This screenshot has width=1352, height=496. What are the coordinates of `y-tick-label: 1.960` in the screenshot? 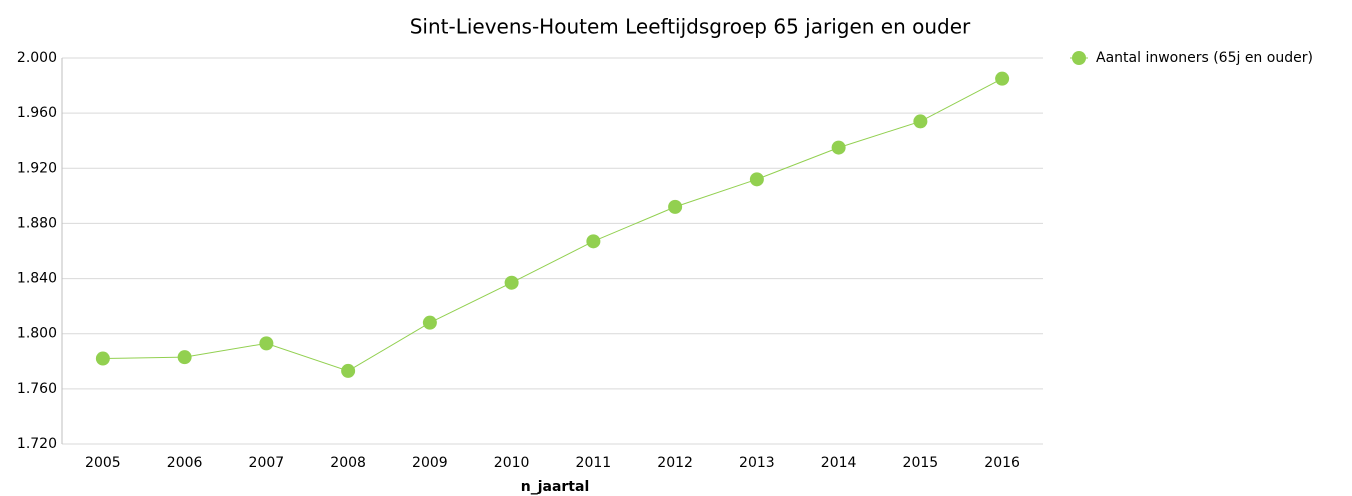 It's located at (37, 113).